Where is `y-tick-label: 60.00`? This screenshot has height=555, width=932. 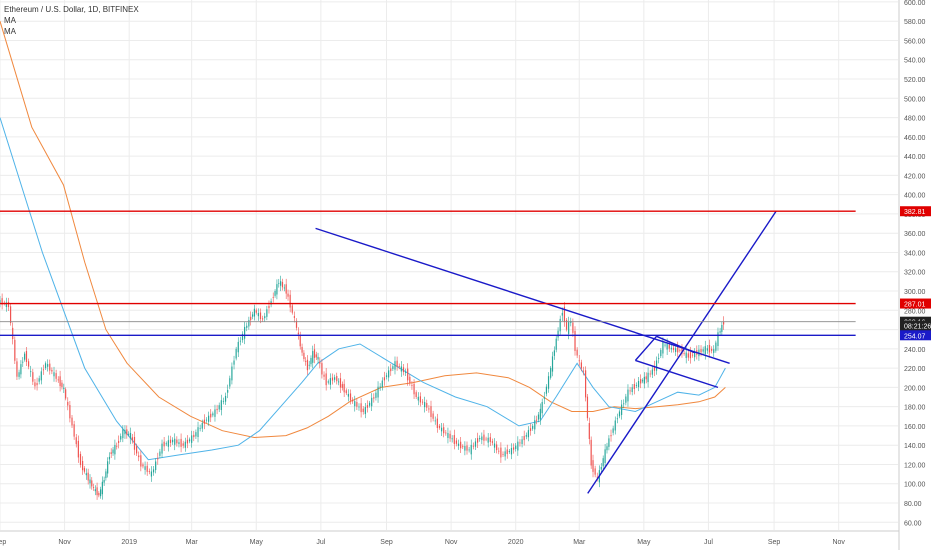
y-tick-label: 60.00 is located at coordinates (913, 523).